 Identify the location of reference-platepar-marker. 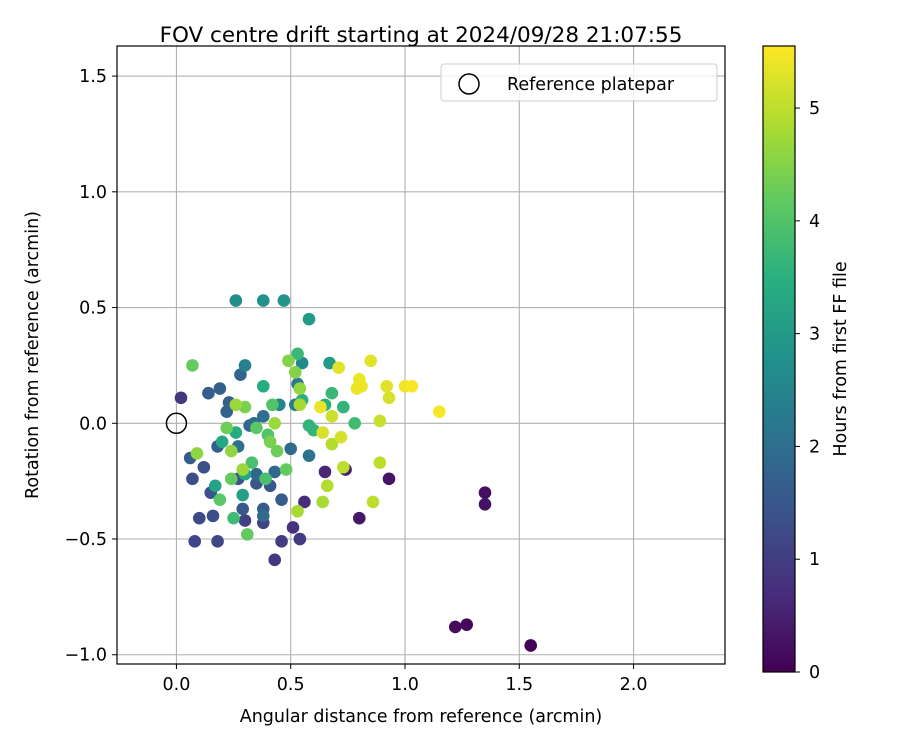
(176, 423).